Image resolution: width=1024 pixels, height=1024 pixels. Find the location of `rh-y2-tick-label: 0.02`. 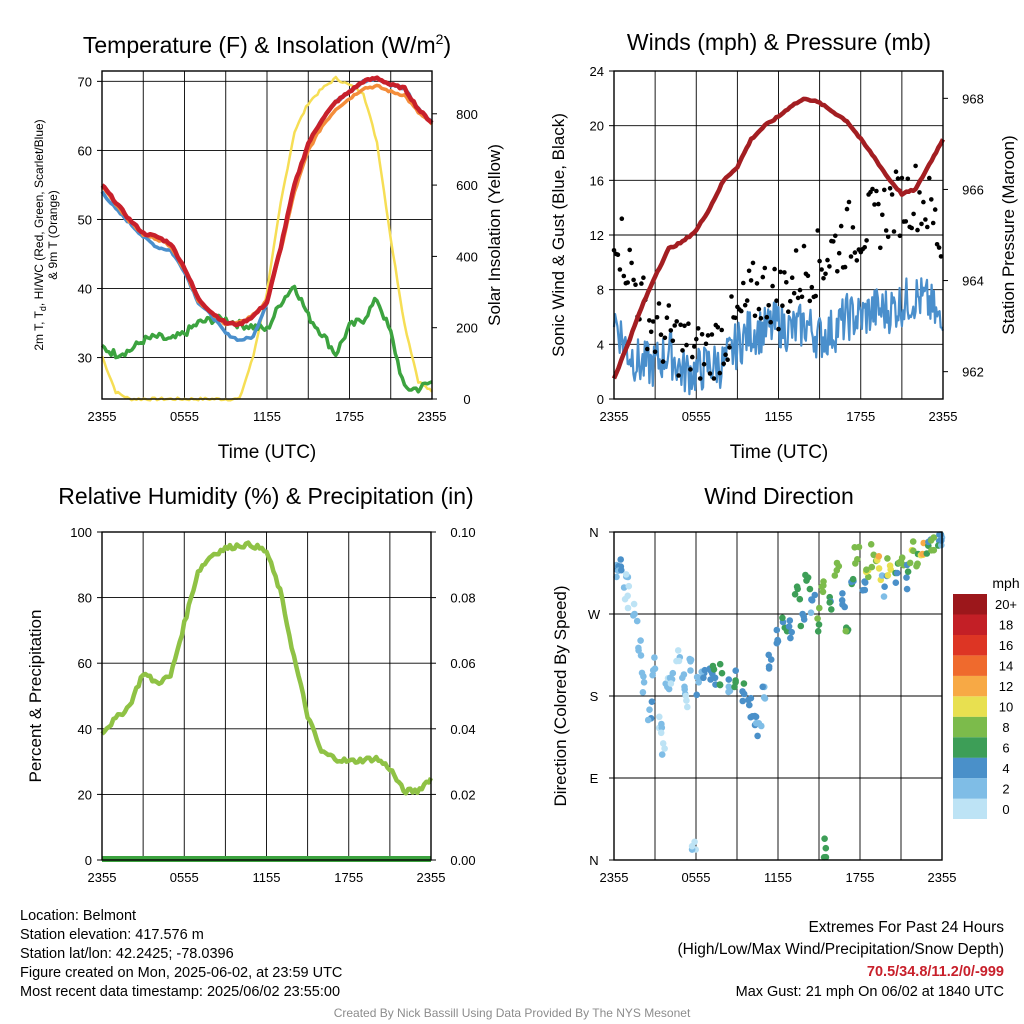

rh-y2-tick-label: 0.02 is located at coordinates (462, 794).